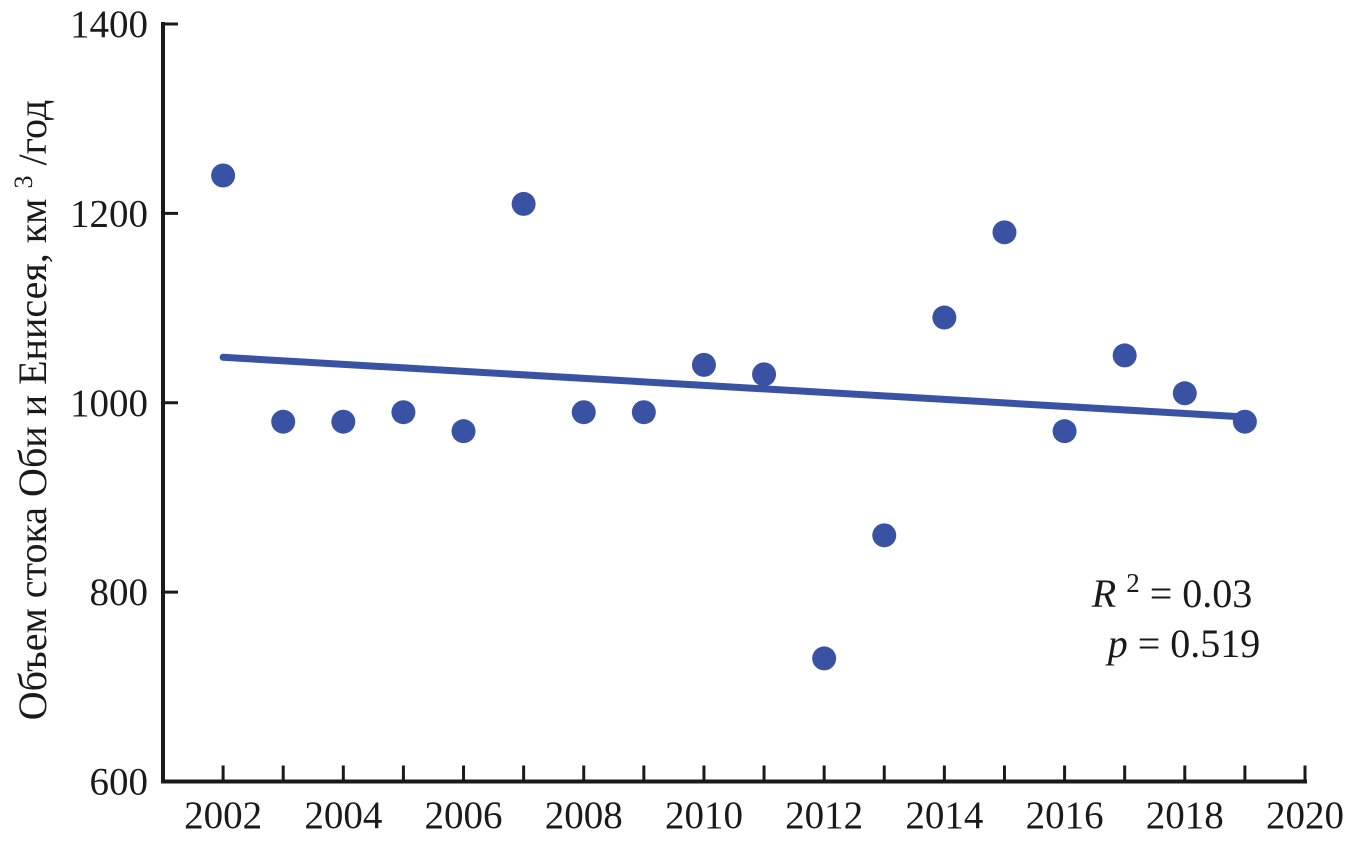  Describe the element at coordinates (824, 815) in the screenshot. I see `x-tick-label: 2012` at that location.